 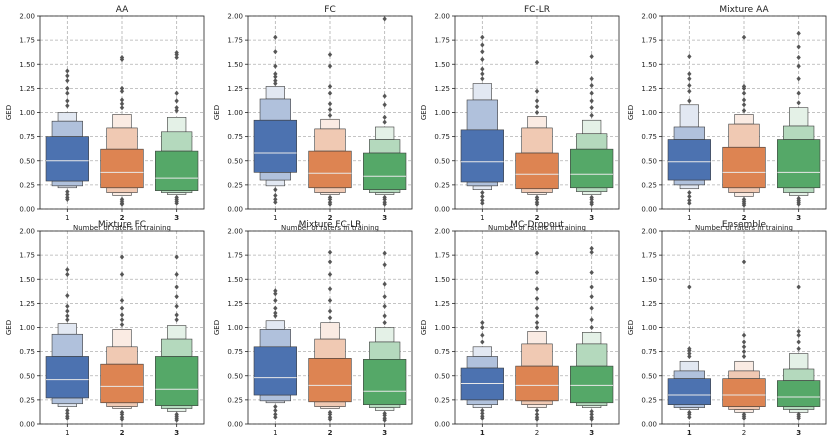 What do you see at coordinates (442, 210) in the screenshot?
I see `y-tick-label: 0.00` at bounding box center [442, 210].